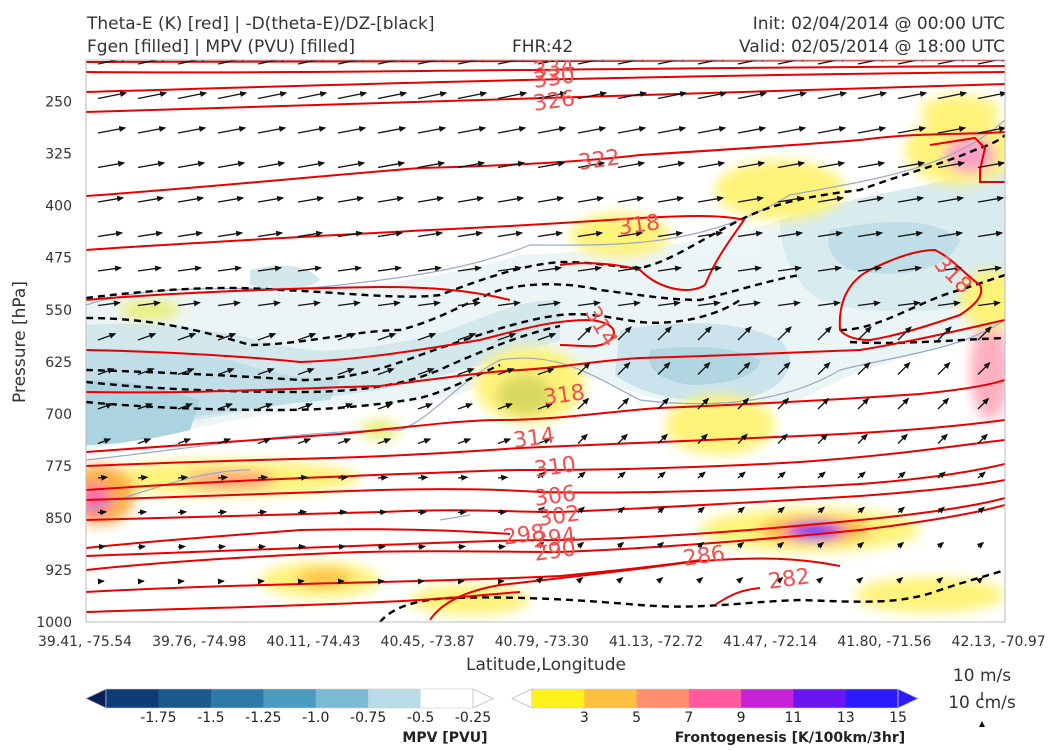 The image size is (1050, 750). Describe the element at coordinates (715, 698) in the screenshot. I see `colorbar-frame` at that location.